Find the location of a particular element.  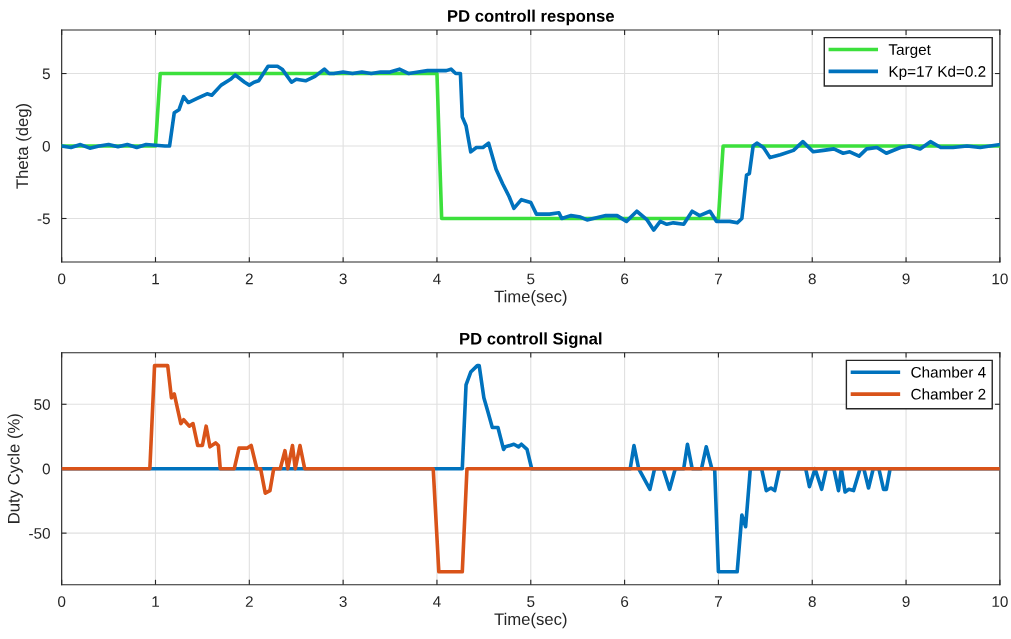

chart-title: PD controll Signal is located at coordinates (531, 340).